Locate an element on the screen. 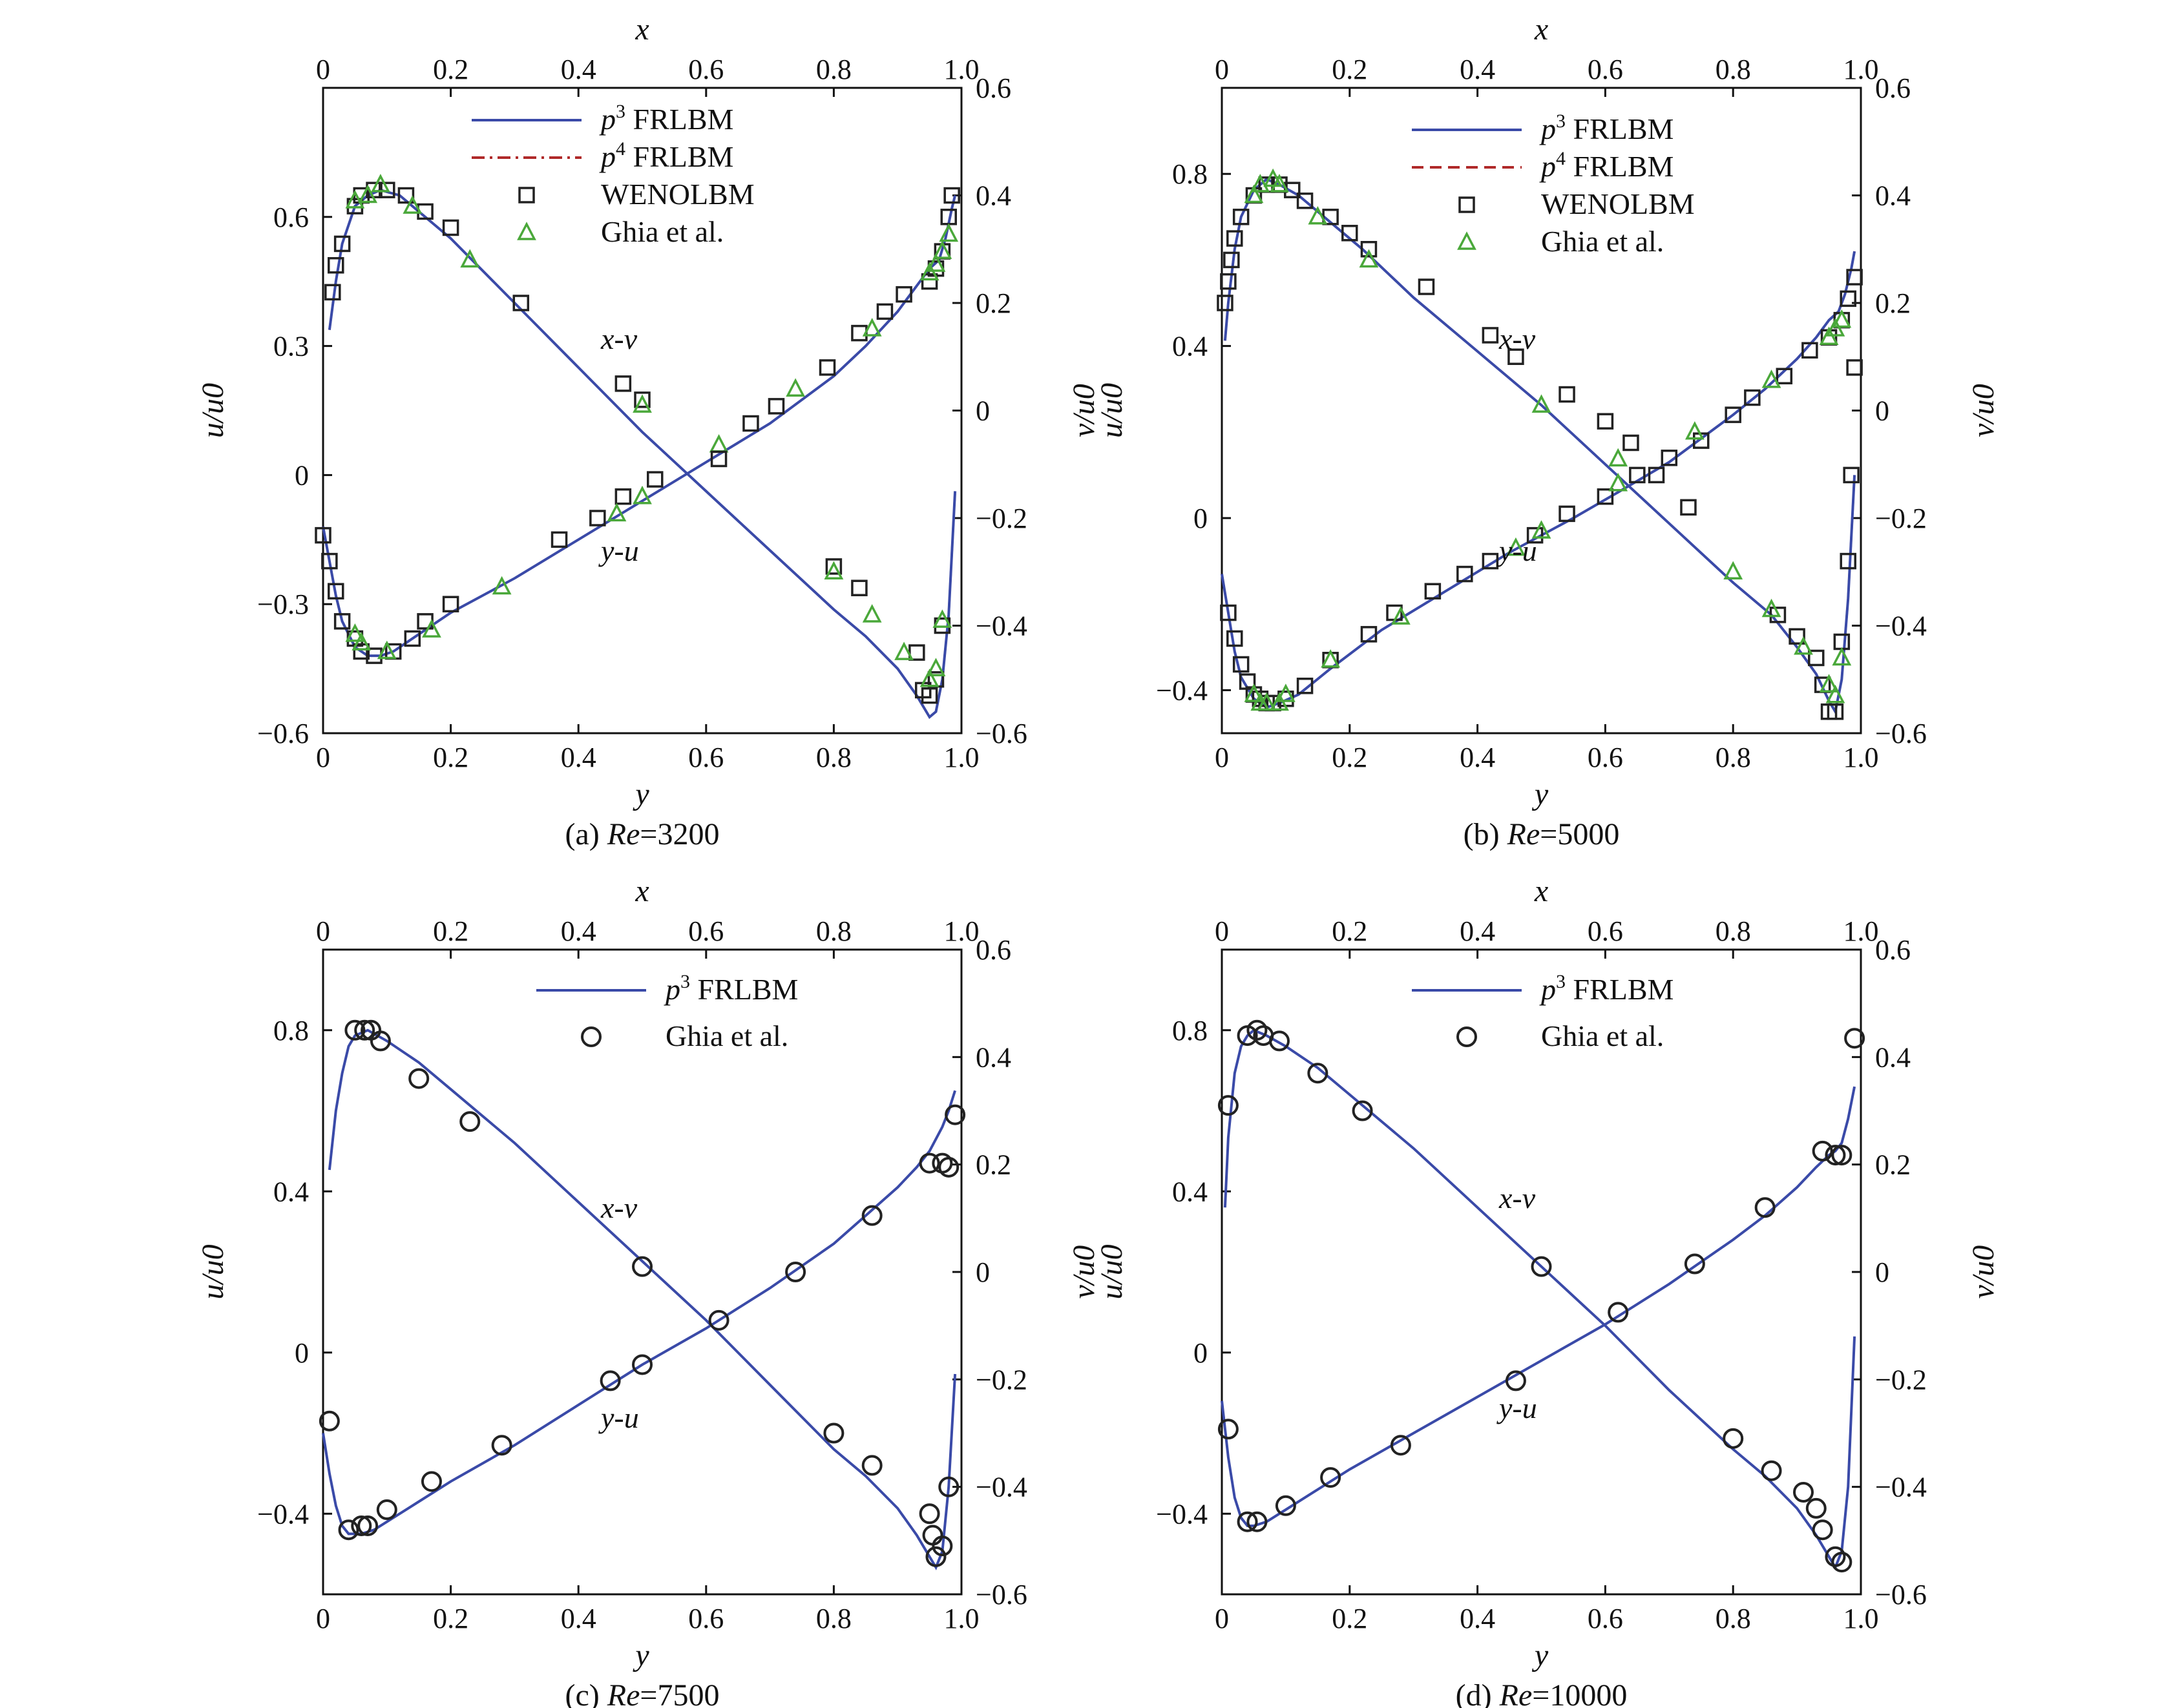 The height and width of the screenshot is (1708, 2162). caption-prefix: (c) is located at coordinates (586, 1693).